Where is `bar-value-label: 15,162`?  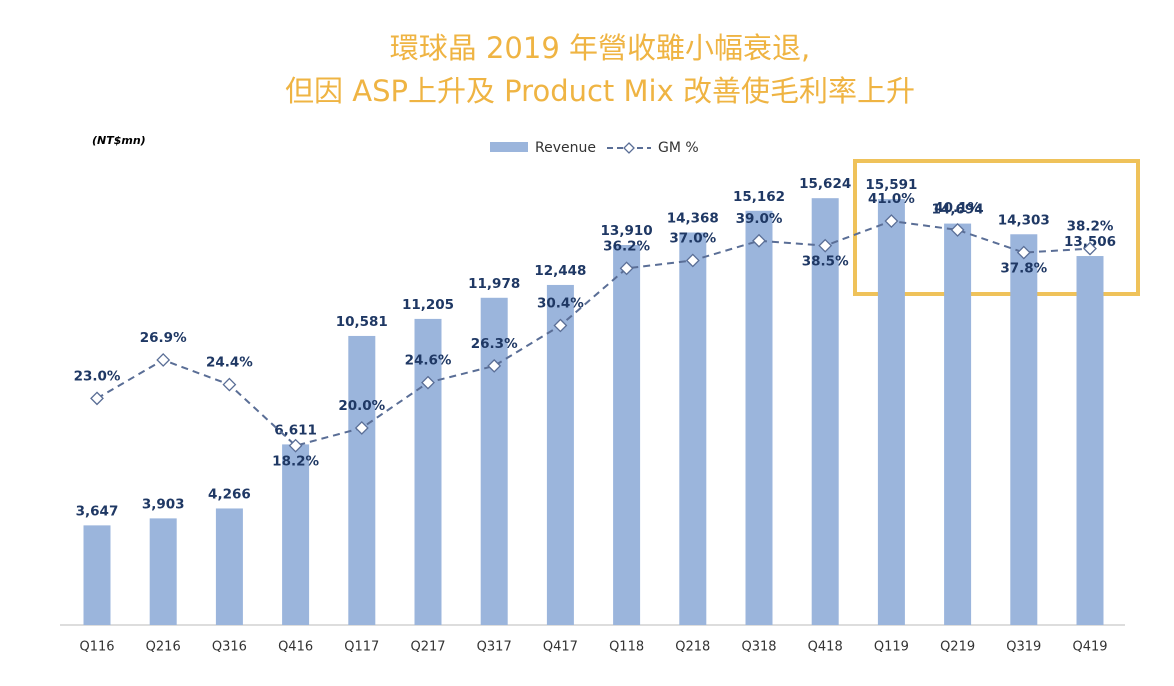 bar-value-label: 15,162 is located at coordinates (759, 197).